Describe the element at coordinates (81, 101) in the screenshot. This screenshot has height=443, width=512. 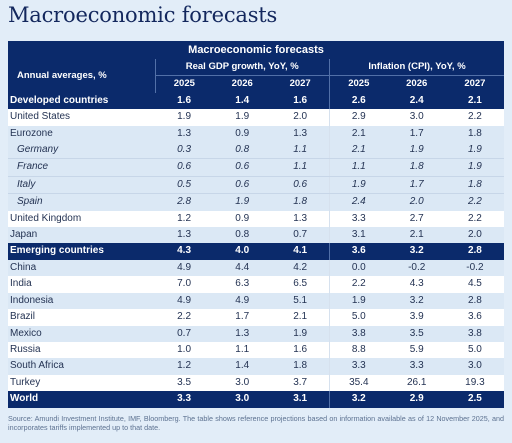
I see `row-label: Developed countries` at that location.